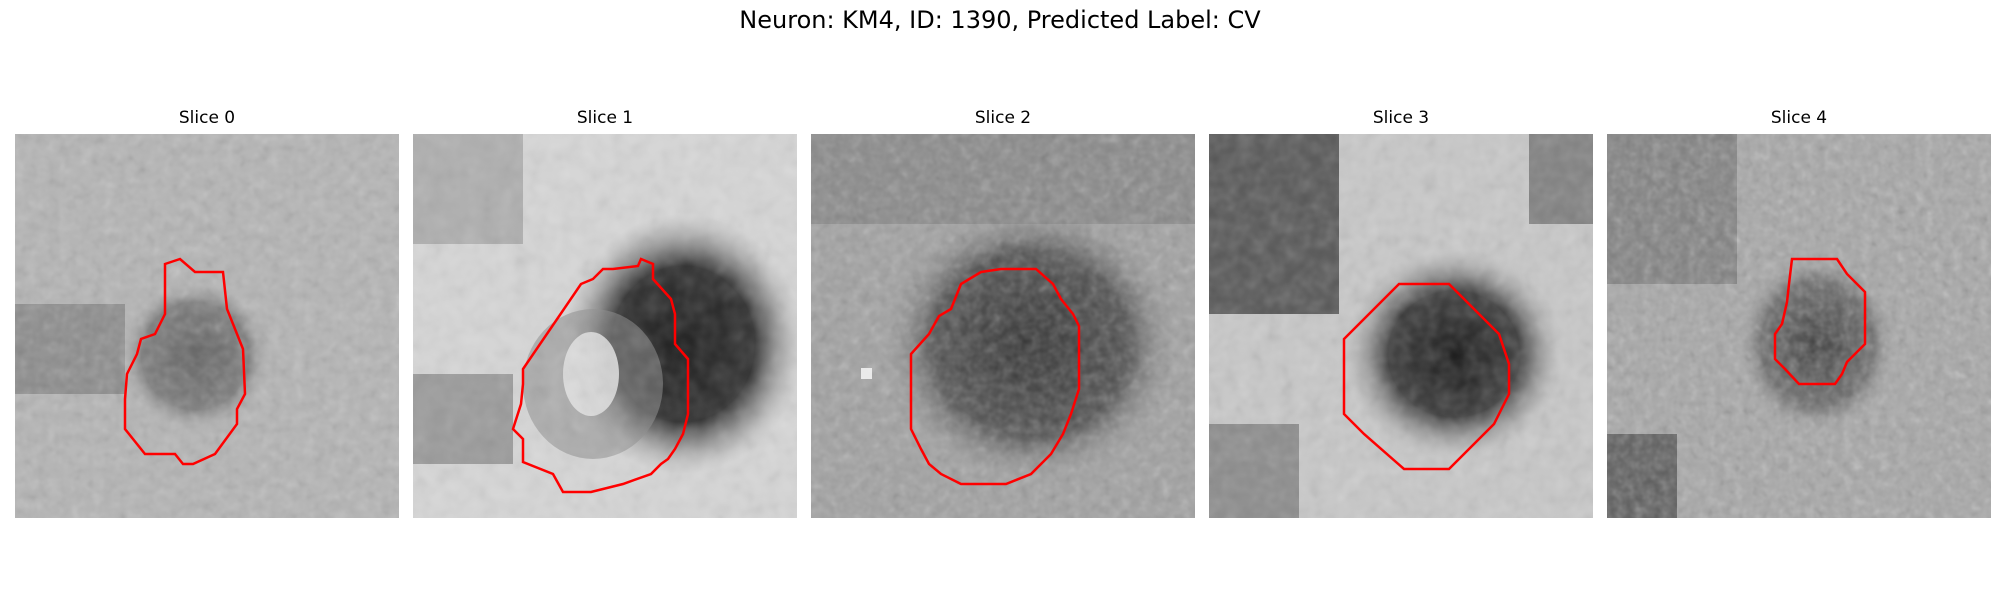 The height and width of the screenshot is (600, 2000). What do you see at coordinates (1799, 118) in the screenshot?
I see `slice-title-4: Slice 4` at bounding box center [1799, 118].